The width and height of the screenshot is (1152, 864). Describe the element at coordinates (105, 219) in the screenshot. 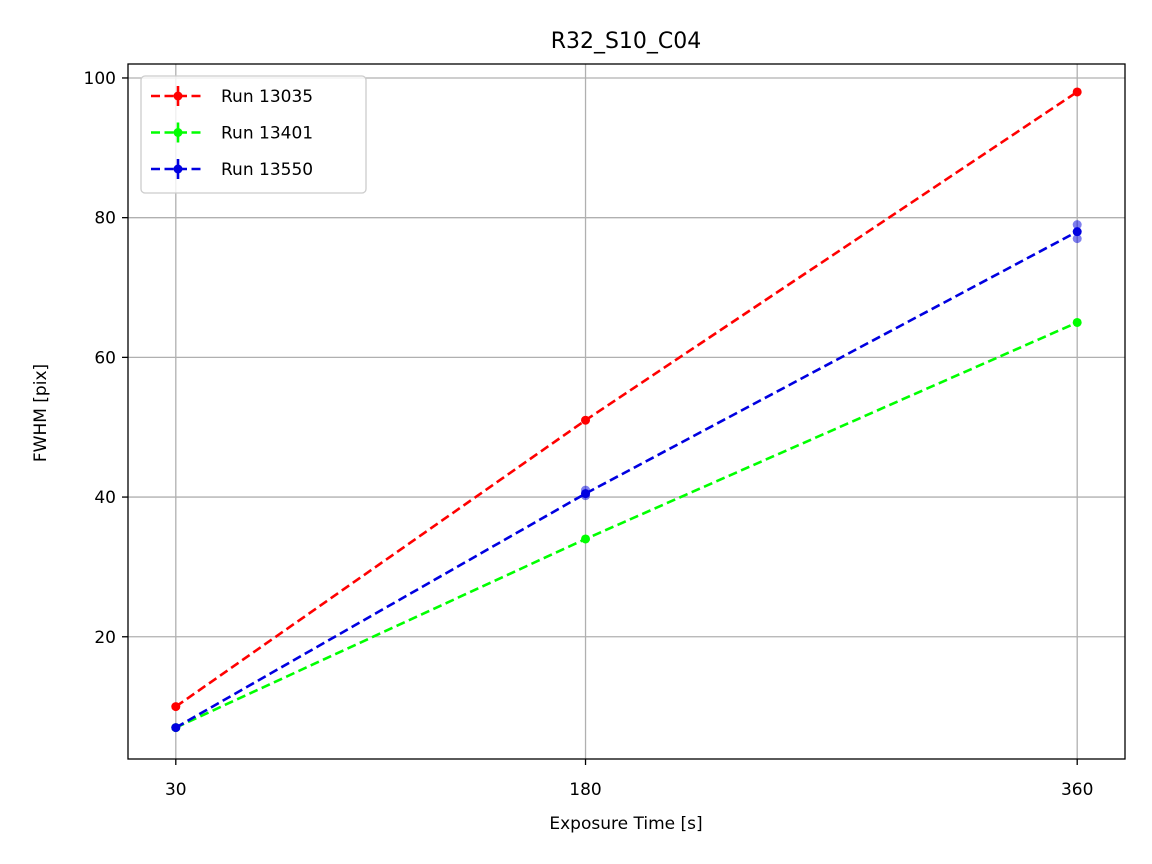

I see `y-tick-label: 80` at that location.